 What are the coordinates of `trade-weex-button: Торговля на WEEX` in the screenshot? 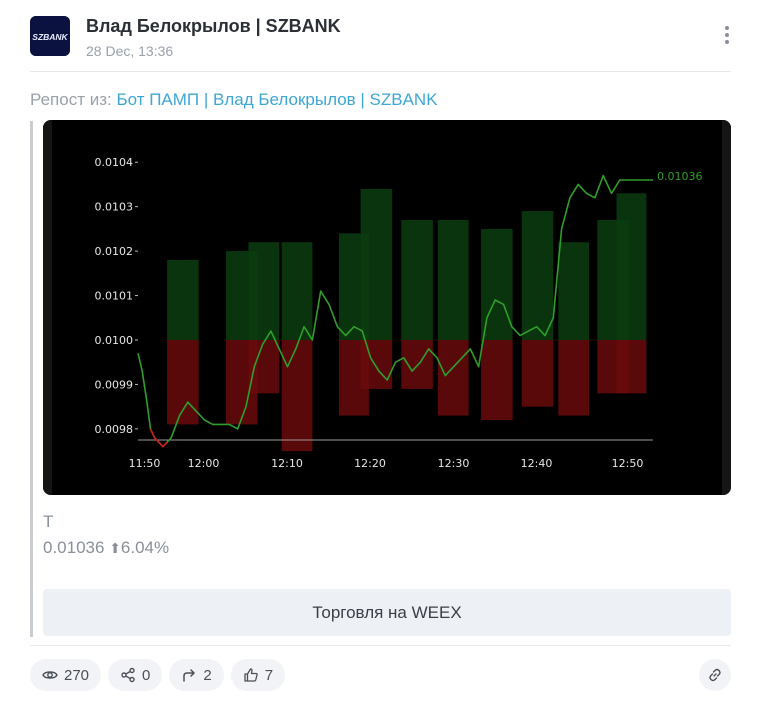 It's located at (387, 612).